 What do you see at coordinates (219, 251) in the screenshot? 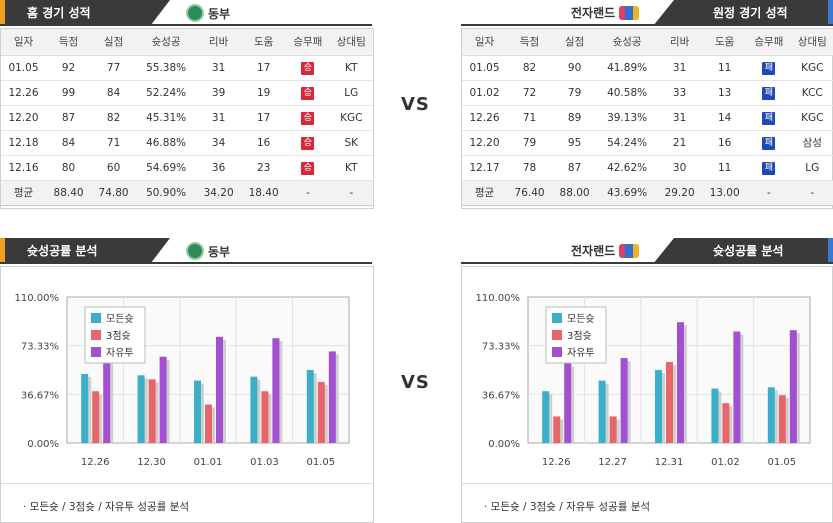
I see `home-chart-team-name: 동부` at bounding box center [219, 251].